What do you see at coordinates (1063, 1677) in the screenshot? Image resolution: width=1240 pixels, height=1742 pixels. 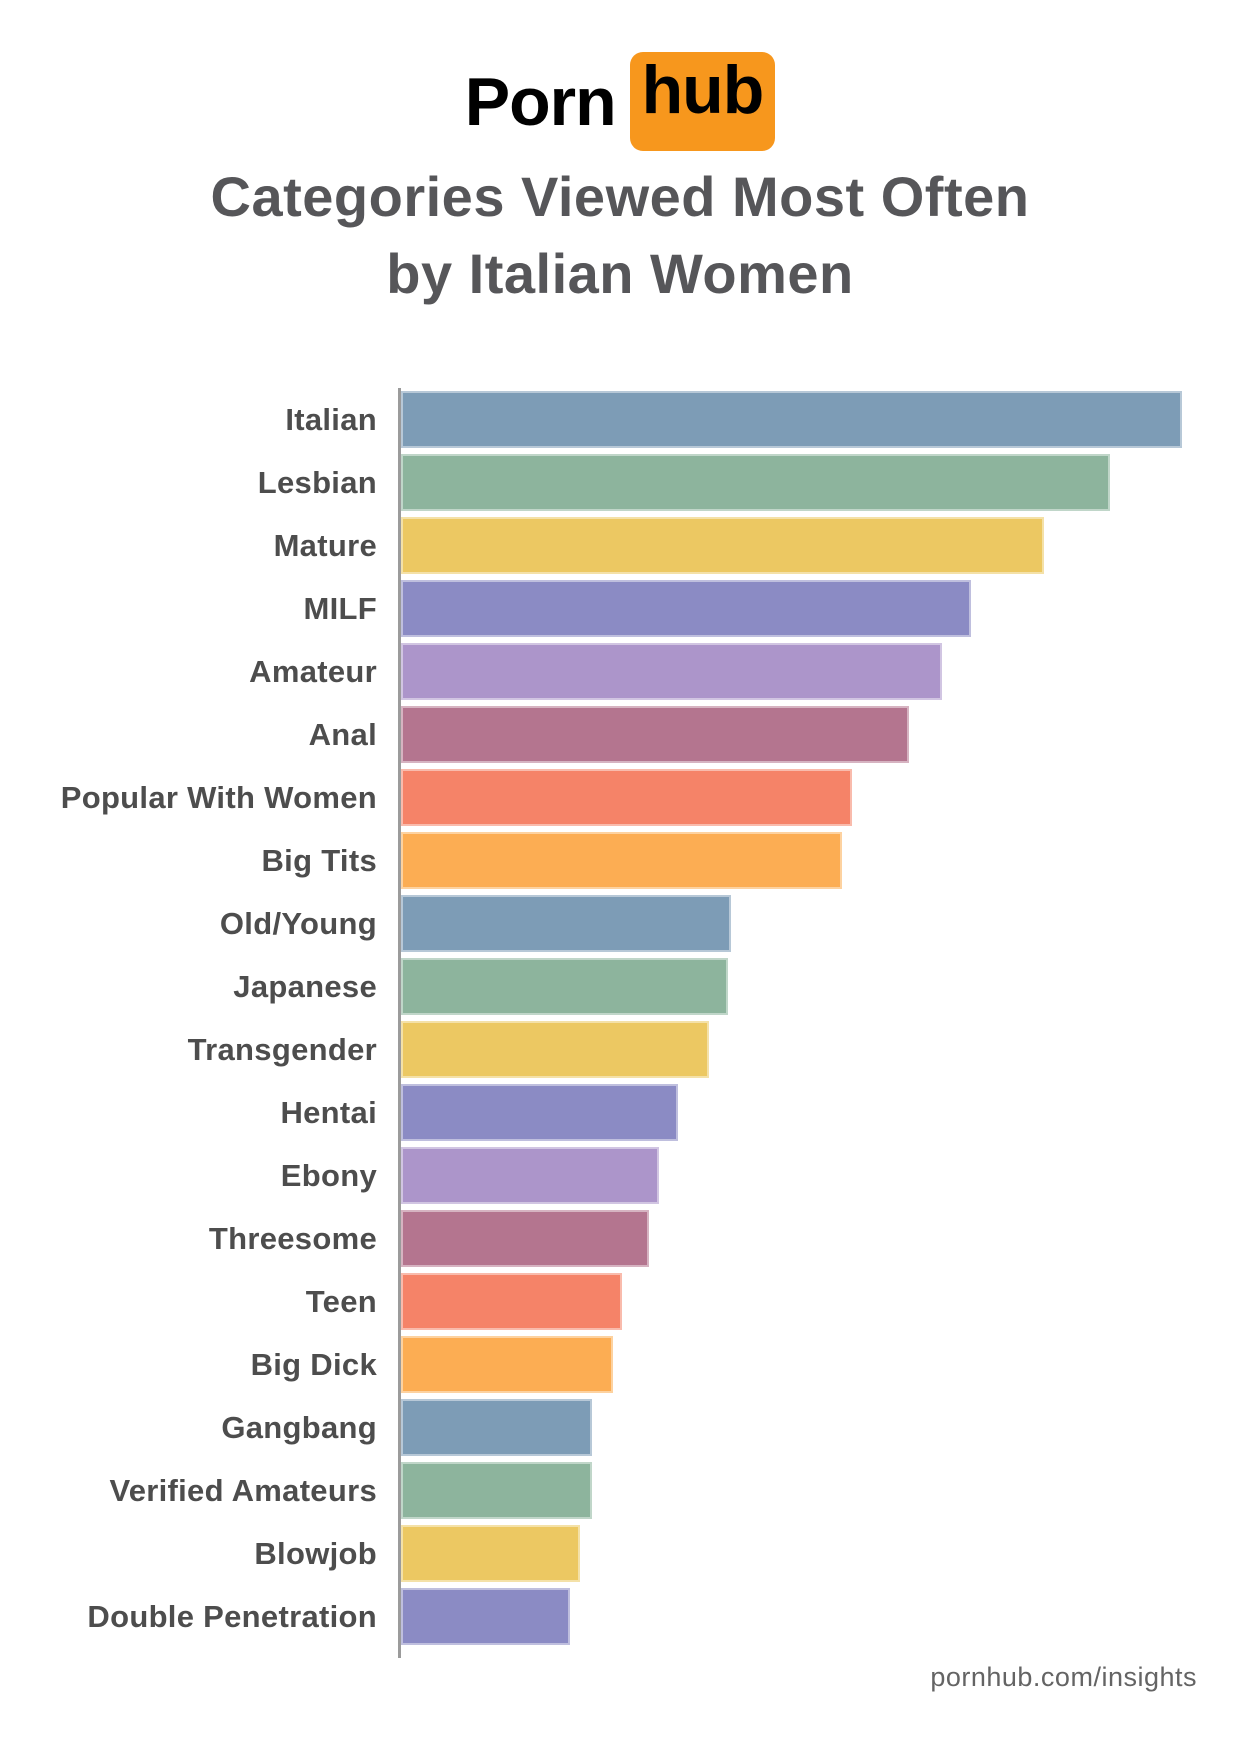 I see `footer-url: pornhub.com/insights` at bounding box center [1063, 1677].